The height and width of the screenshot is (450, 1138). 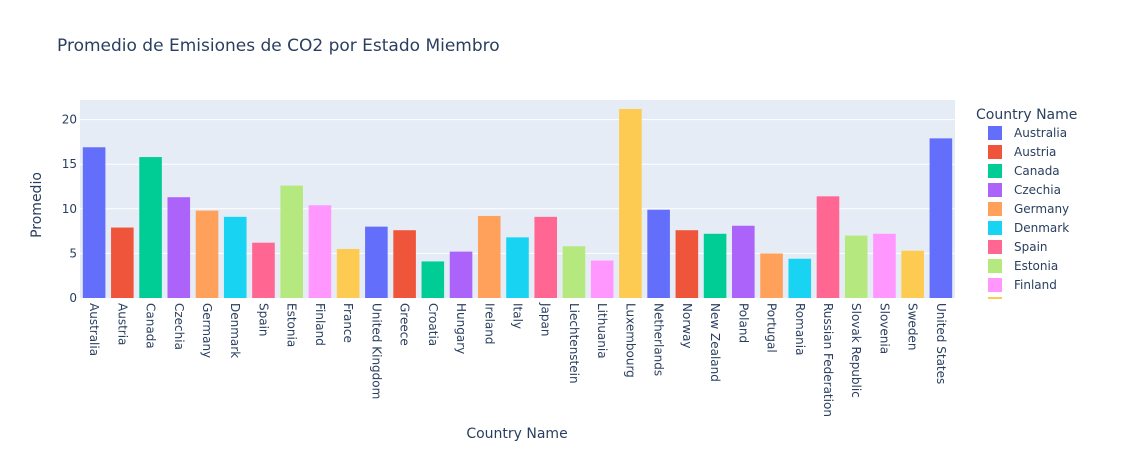 I want to click on x-tick-label: Sweden, so click(x=913, y=326).